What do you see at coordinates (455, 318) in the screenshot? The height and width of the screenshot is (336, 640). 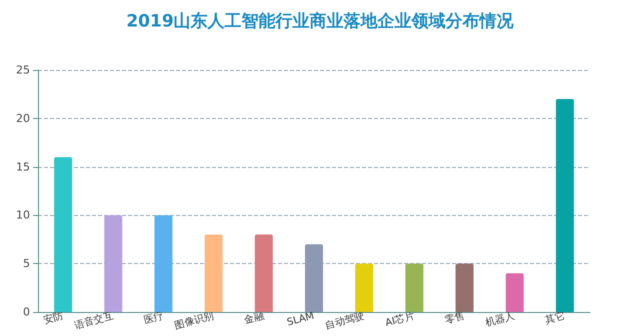 I see `x-tick-label: 零售` at bounding box center [455, 318].